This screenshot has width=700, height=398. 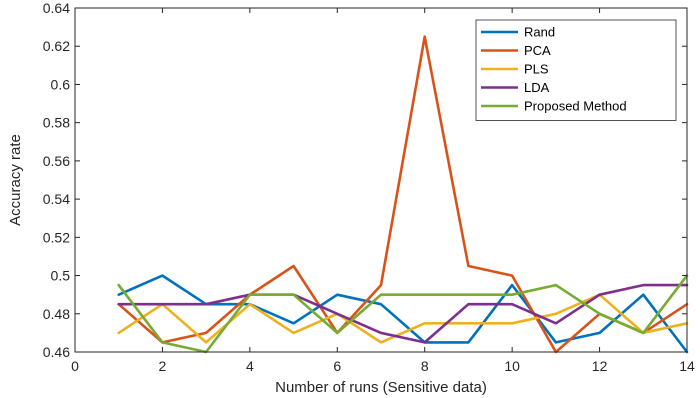 What do you see at coordinates (61, 84) in the screenshot?
I see `y-tick-label: 0.6` at bounding box center [61, 84].